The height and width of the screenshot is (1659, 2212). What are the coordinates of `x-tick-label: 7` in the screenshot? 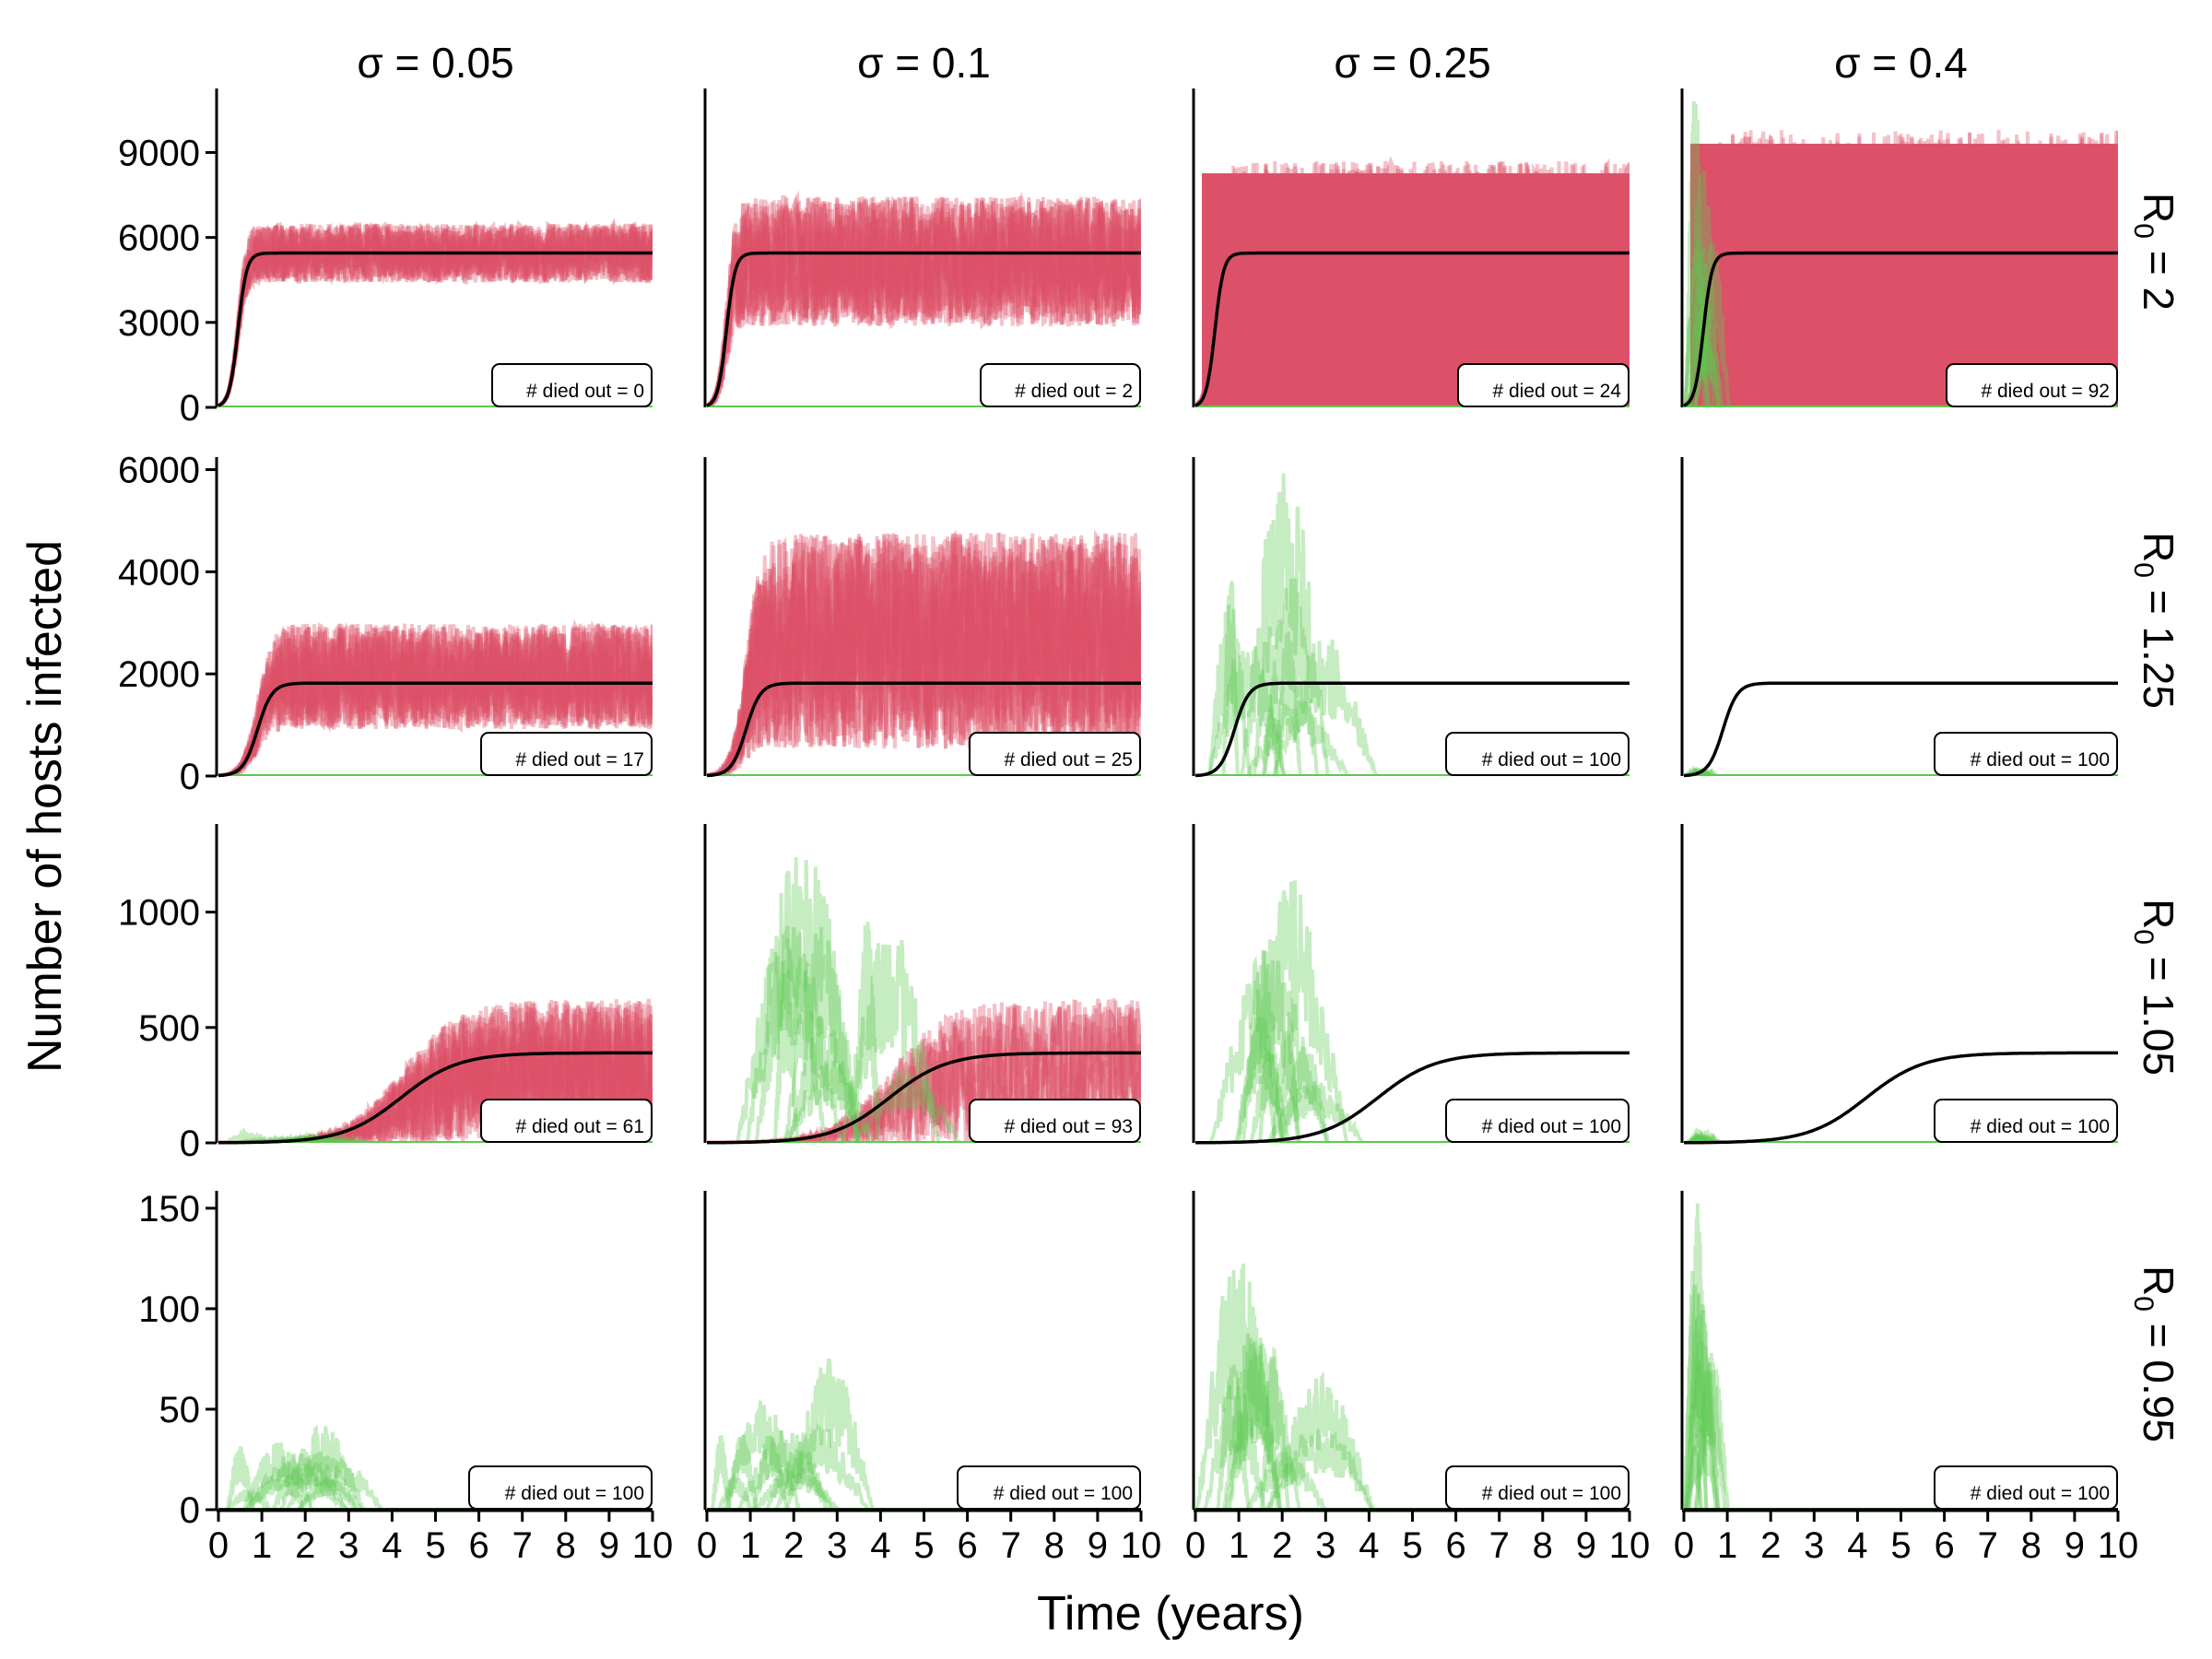 It's located at (522, 1545).